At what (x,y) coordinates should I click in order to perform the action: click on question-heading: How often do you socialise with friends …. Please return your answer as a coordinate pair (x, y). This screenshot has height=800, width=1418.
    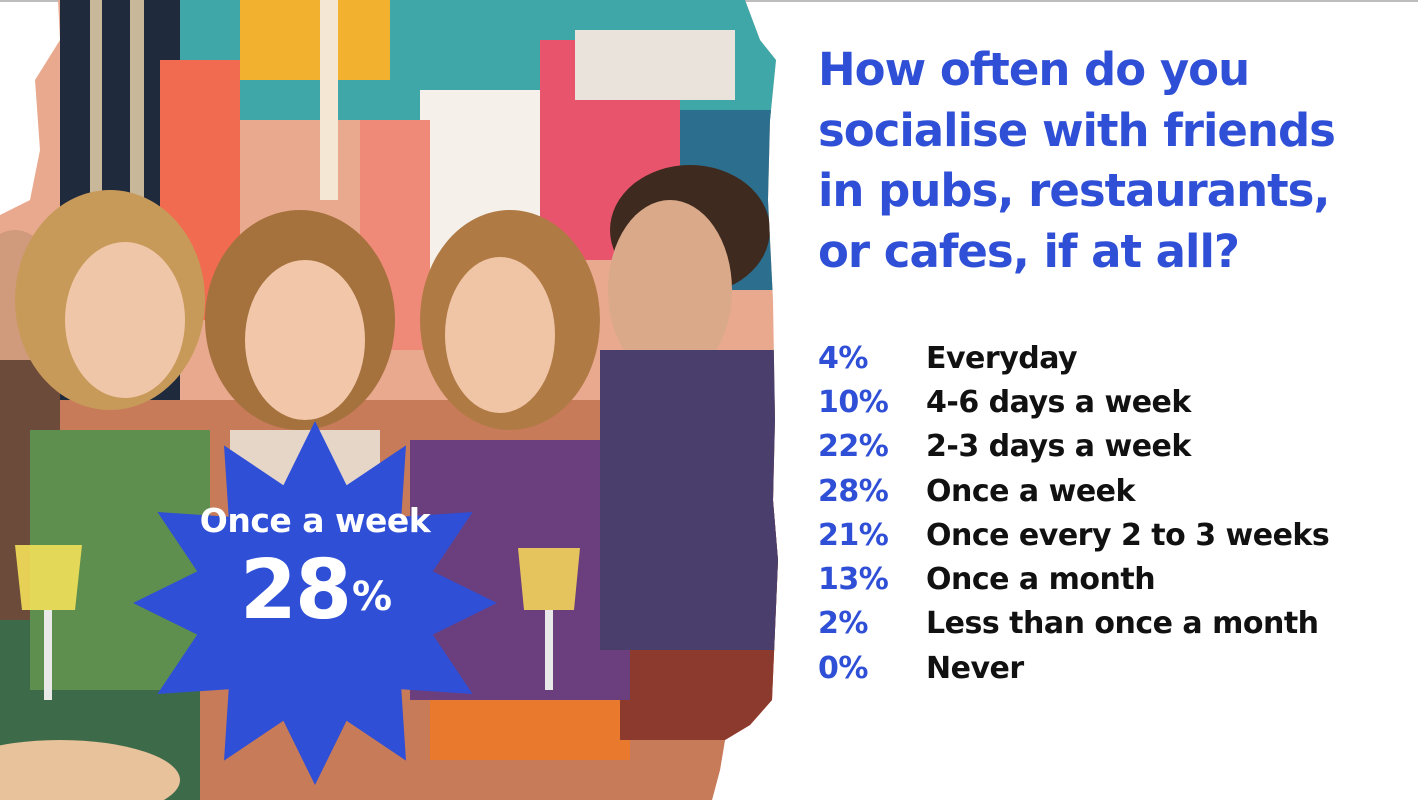
    Looking at the image, I should click on (1077, 160).